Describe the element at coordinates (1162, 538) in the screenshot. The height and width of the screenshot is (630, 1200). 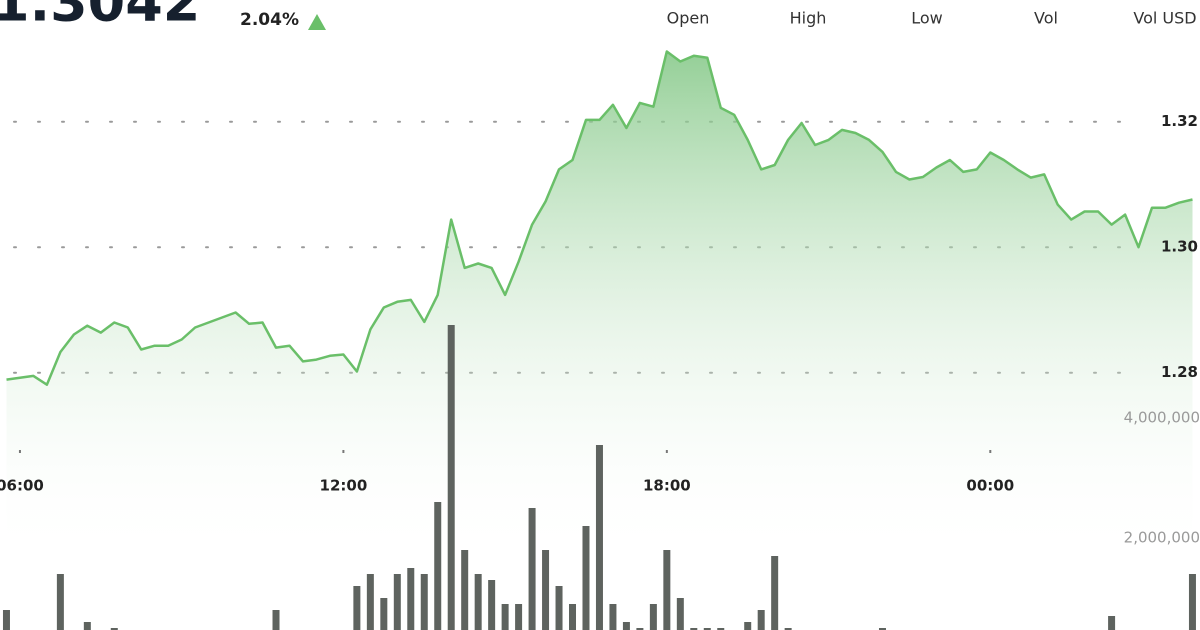
I see `y2-tick-label: 2,000,000` at that location.